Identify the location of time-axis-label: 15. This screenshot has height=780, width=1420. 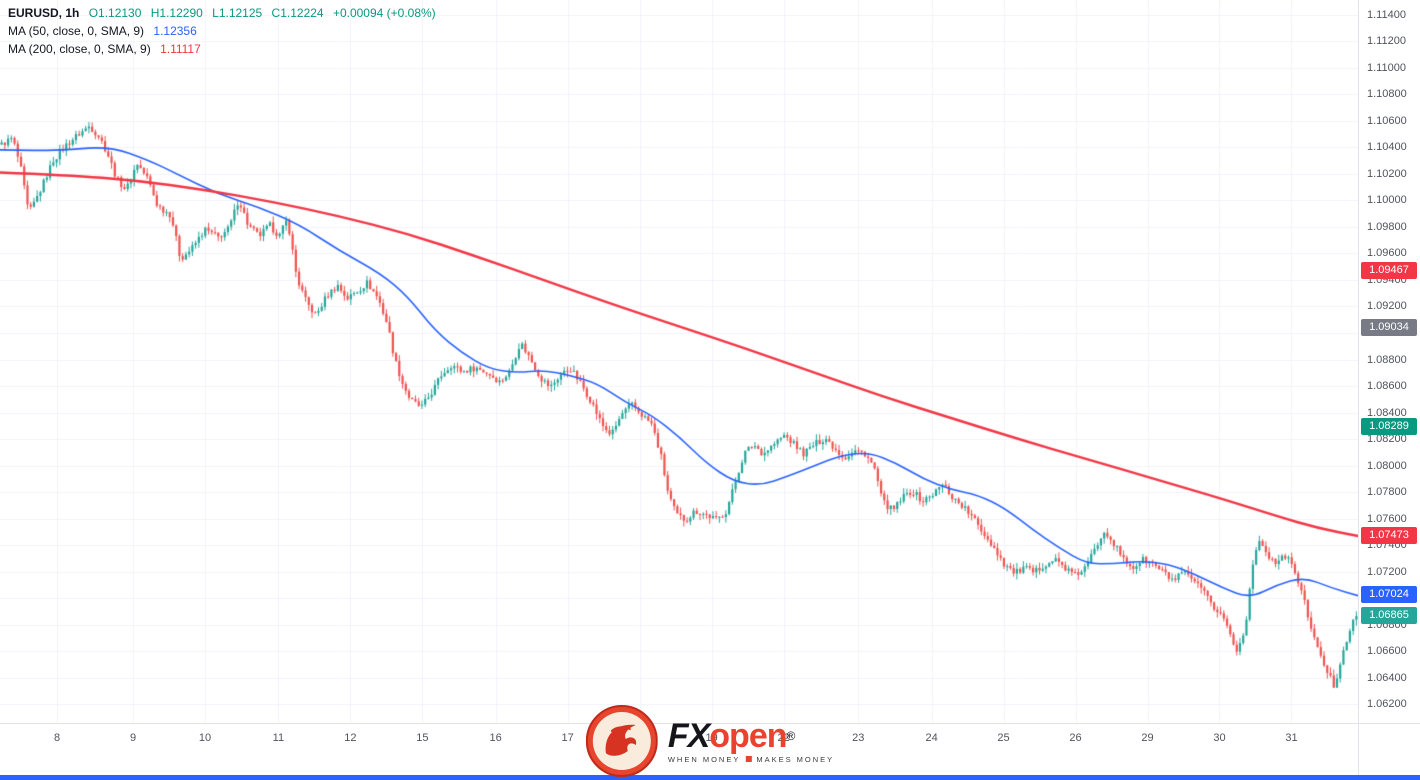
(422, 738).